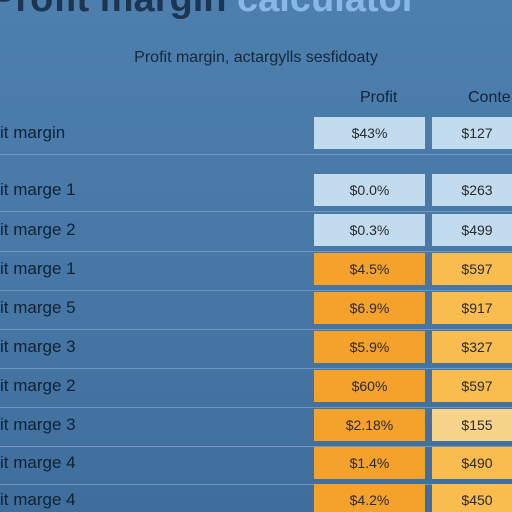 This screenshot has width=512, height=512. Describe the element at coordinates (256, 350) in the screenshot. I see `table-row: it marge 3 $5.9% $327` at that location.